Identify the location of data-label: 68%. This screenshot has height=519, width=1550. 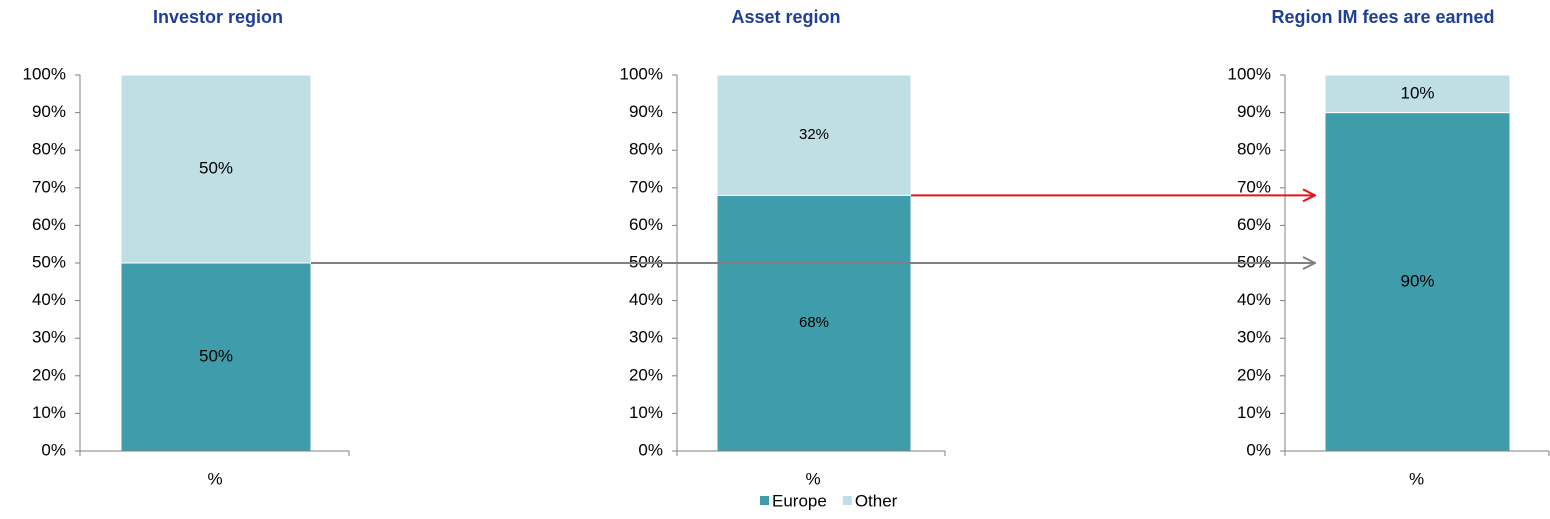
(814, 322).